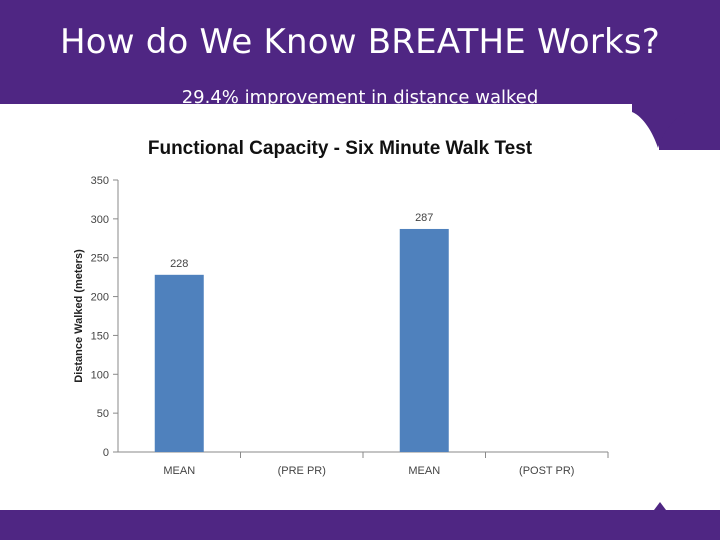 The height and width of the screenshot is (540, 720). Describe the element at coordinates (100, 220) in the screenshot. I see `y-tick-label: 300` at that location.